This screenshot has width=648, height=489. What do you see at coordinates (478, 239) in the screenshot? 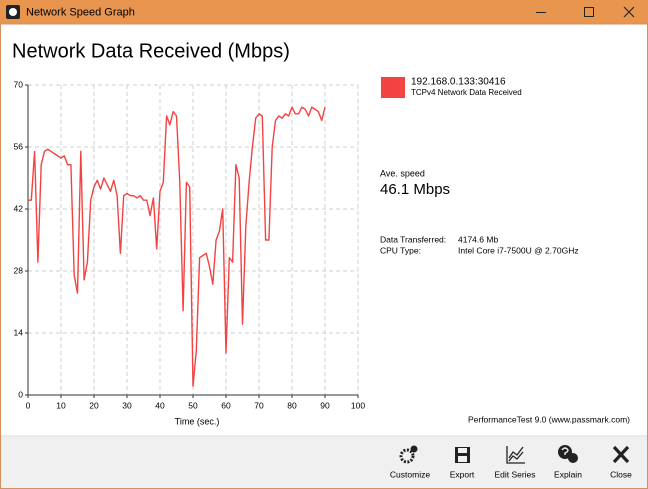
I see `stat-value: 4174.6 Mb` at bounding box center [478, 239].